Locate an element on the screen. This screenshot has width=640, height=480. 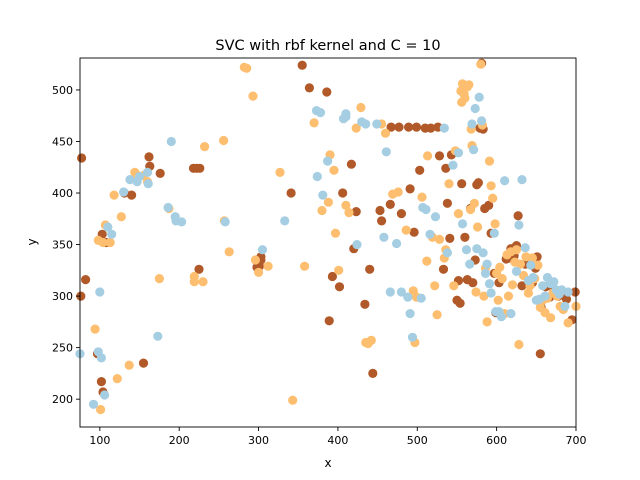
x-tick-label: 400 is located at coordinates (337, 440).